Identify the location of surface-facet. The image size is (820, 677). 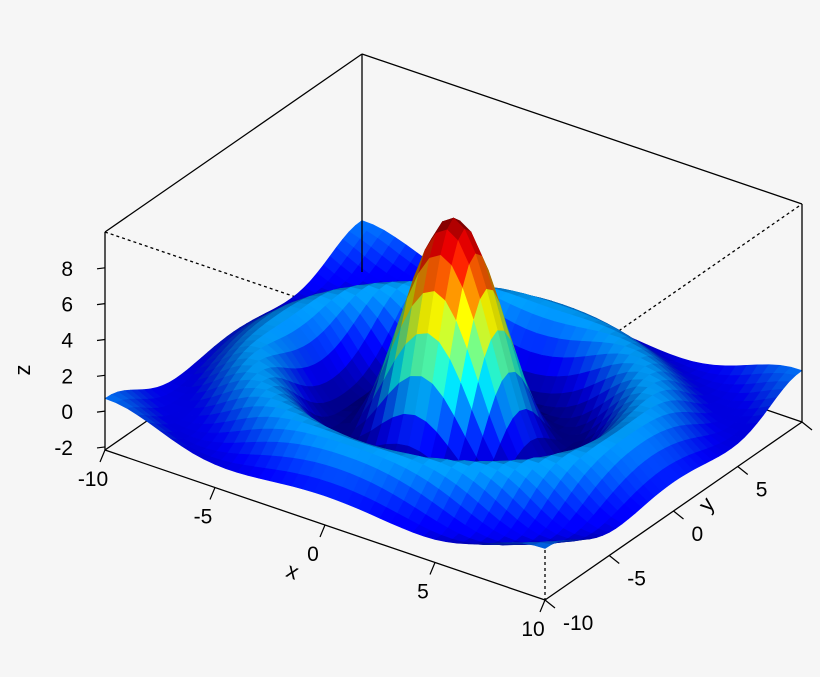
(542, 545).